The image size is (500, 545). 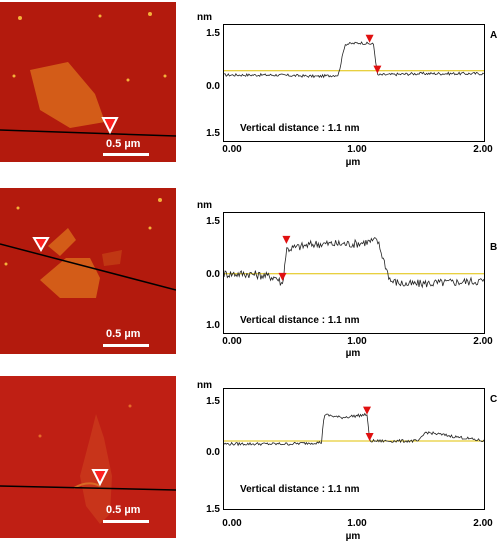 I want to click on afm-image-c: 0.5 µm, so click(x=88, y=457).